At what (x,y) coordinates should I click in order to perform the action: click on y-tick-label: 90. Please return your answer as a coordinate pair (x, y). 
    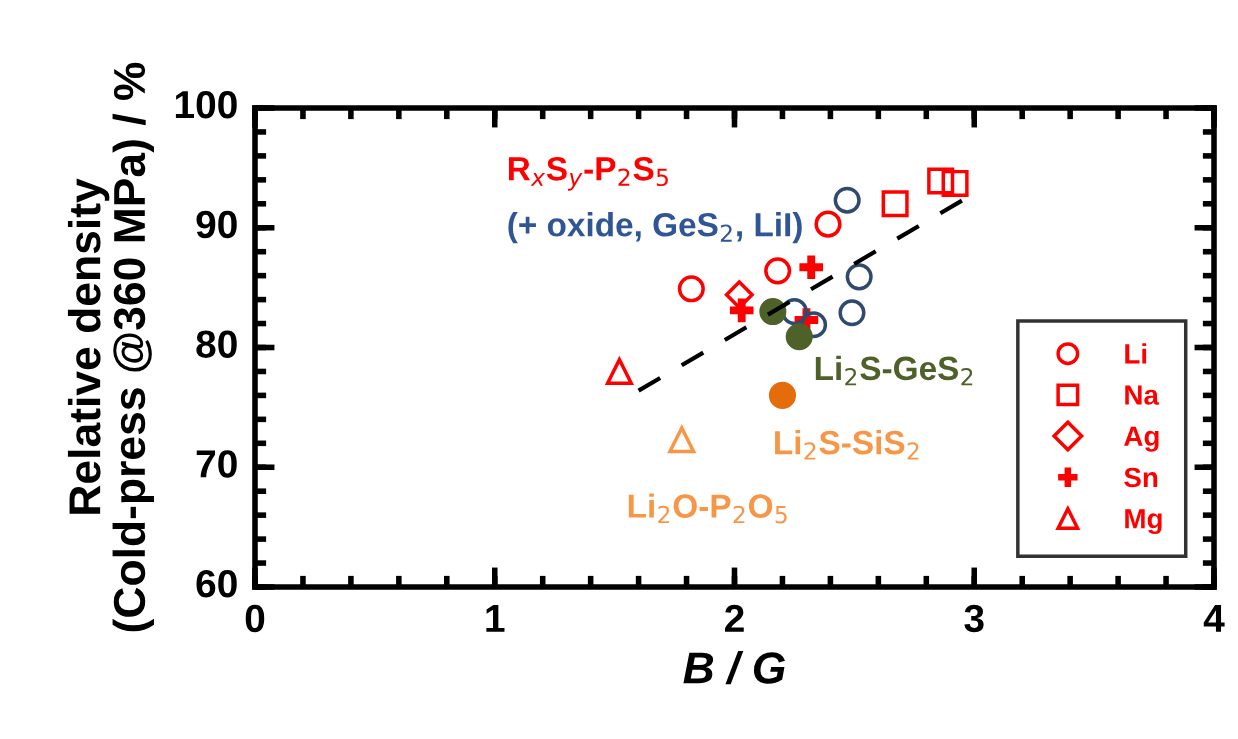
    Looking at the image, I should click on (216, 224).